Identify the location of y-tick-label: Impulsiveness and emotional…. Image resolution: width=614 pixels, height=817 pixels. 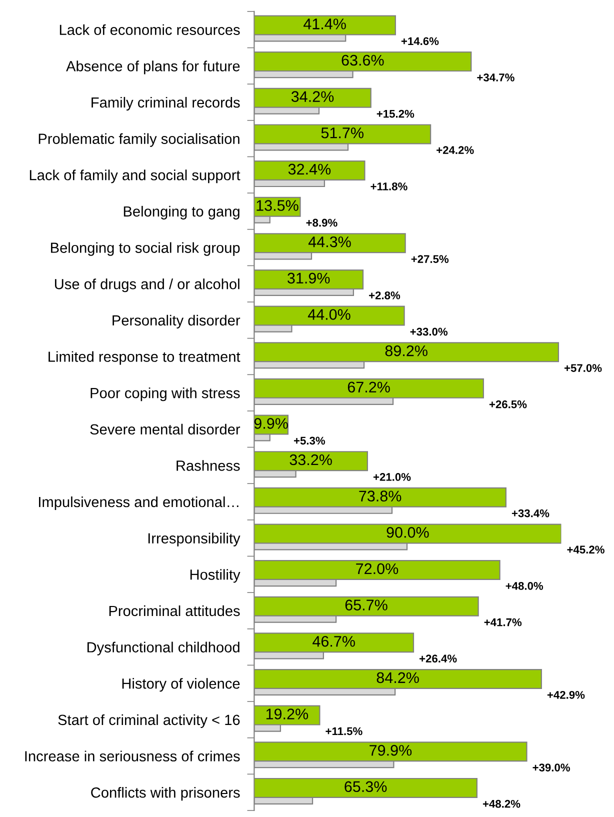
(138, 503).